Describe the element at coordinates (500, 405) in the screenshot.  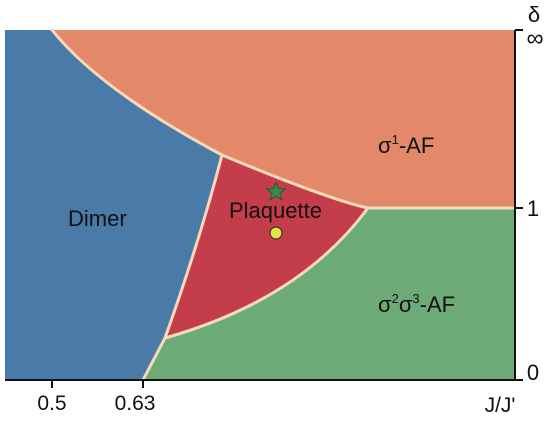
I see `x-axis-label: J/J'` at that location.